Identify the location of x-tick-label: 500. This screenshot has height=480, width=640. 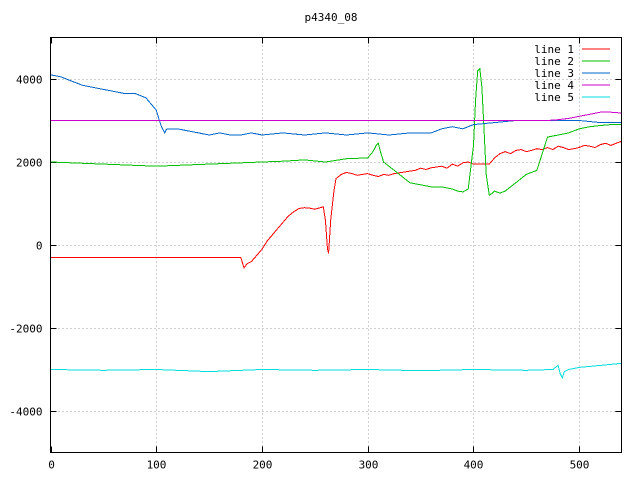
(580, 465).